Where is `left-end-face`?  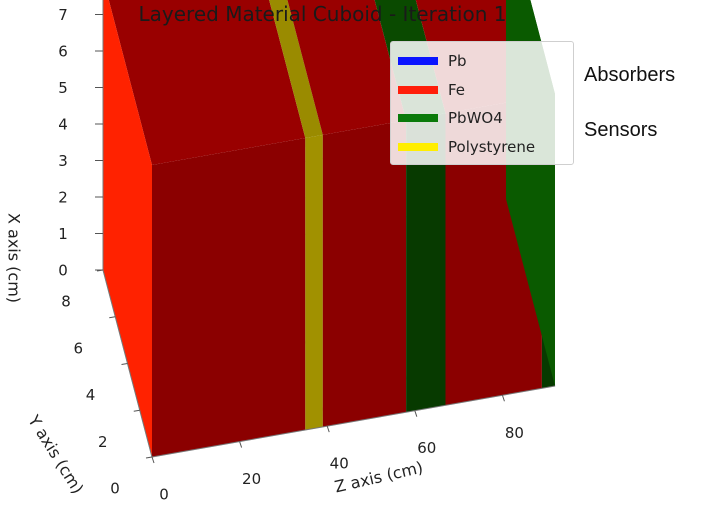 left-end-face is located at coordinates (127, 228).